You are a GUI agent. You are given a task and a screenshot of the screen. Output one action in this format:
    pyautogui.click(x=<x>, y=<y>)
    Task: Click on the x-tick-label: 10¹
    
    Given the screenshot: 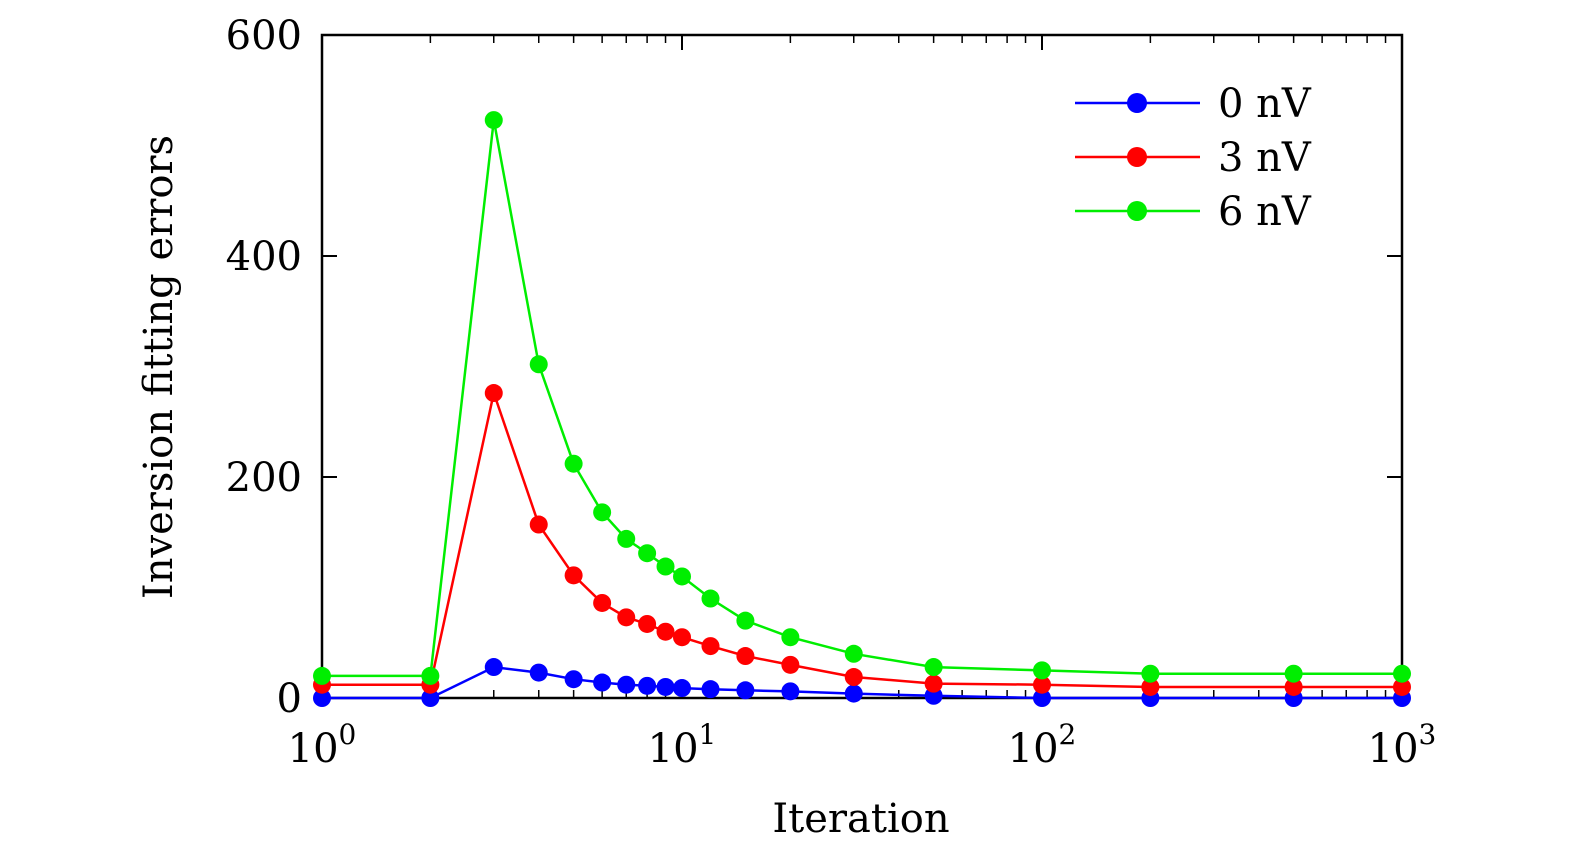 What is the action you would take?
    pyautogui.click(x=682, y=745)
    